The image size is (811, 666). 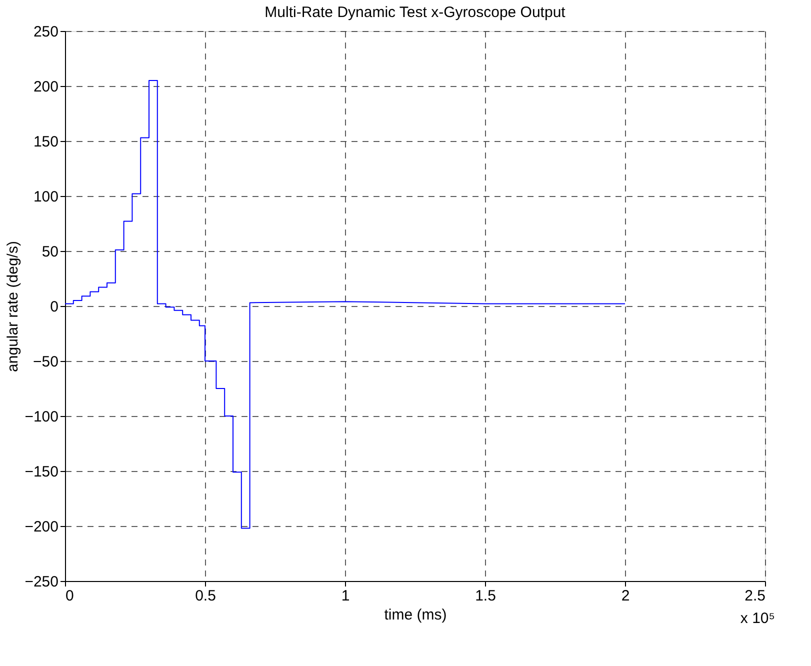 What do you see at coordinates (45, 197) in the screenshot?
I see `y-tick-label: 100` at bounding box center [45, 197].